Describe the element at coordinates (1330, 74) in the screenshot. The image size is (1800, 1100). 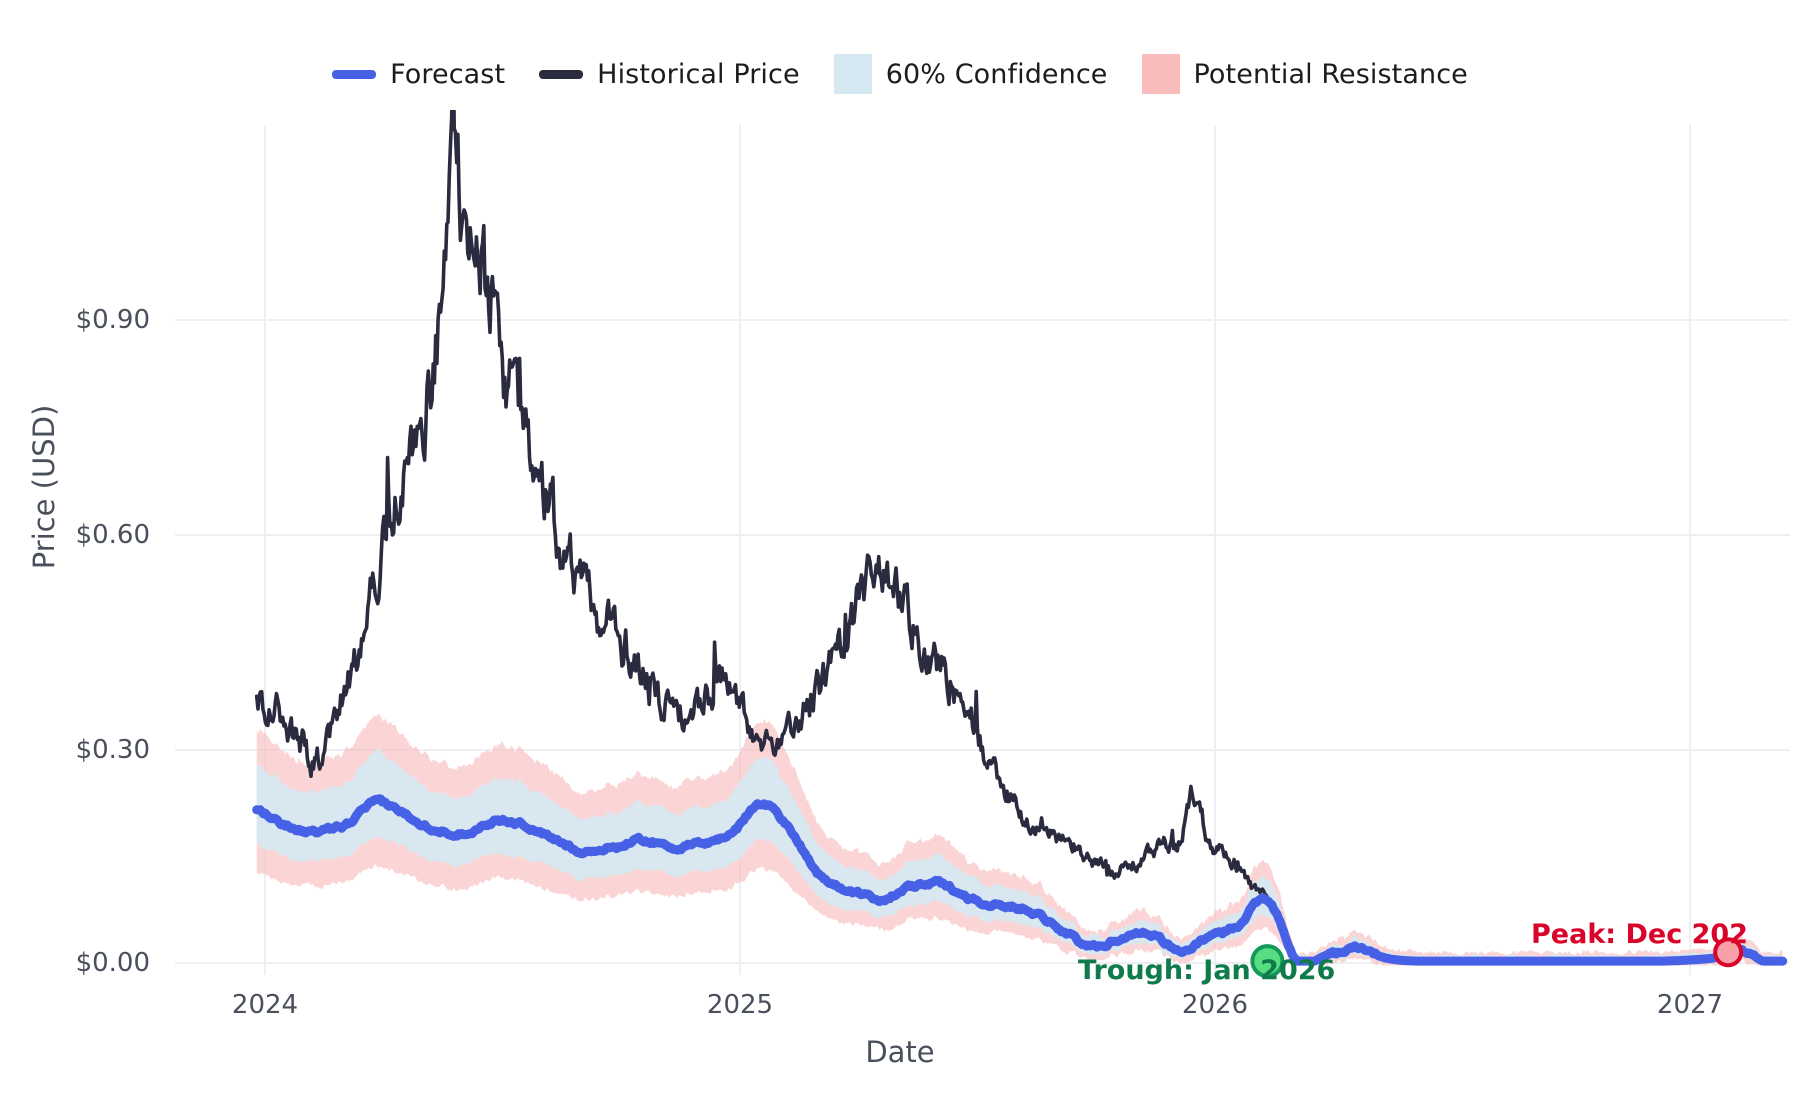
I see `legend-label-resistance: Potential Resistance` at that location.